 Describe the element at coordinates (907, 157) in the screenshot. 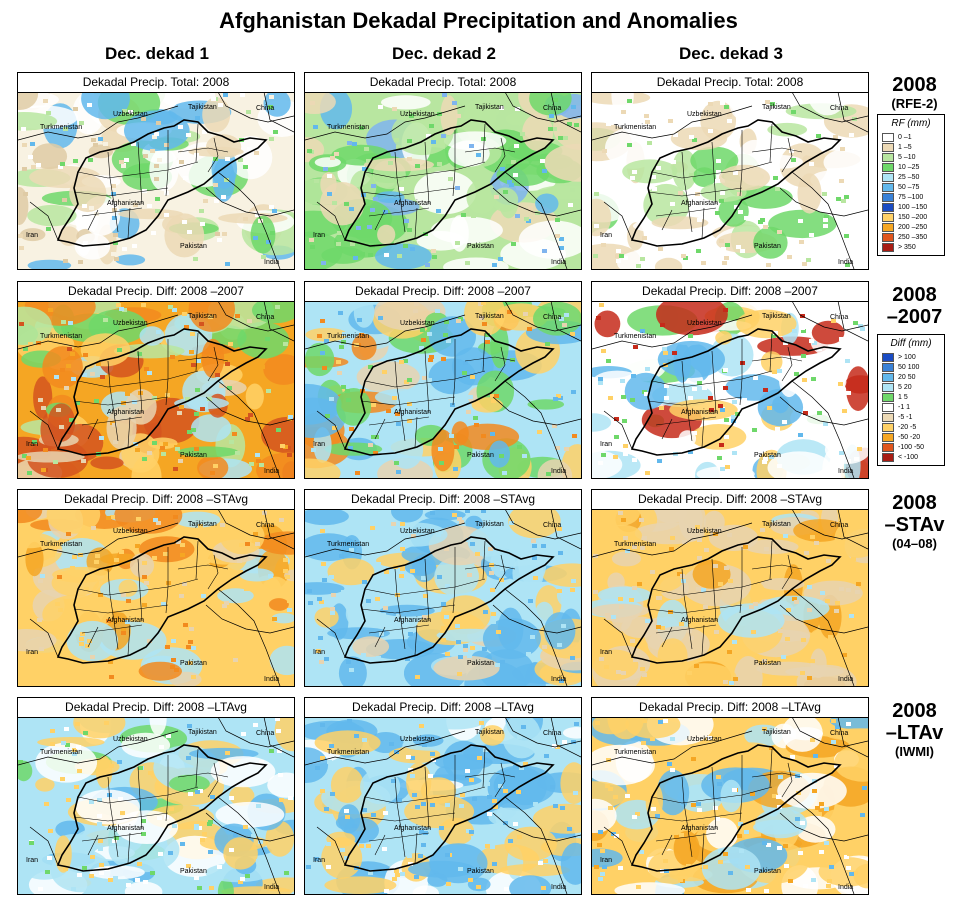

I see `legend-range-label: 5 –10` at that location.